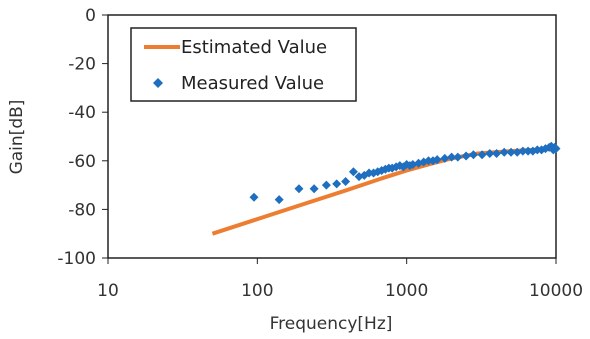 This screenshot has width=590, height=339. What do you see at coordinates (252, 83) in the screenshot?
I see `legend-label-measured: Measured Value` at bounding box center [252, 83].